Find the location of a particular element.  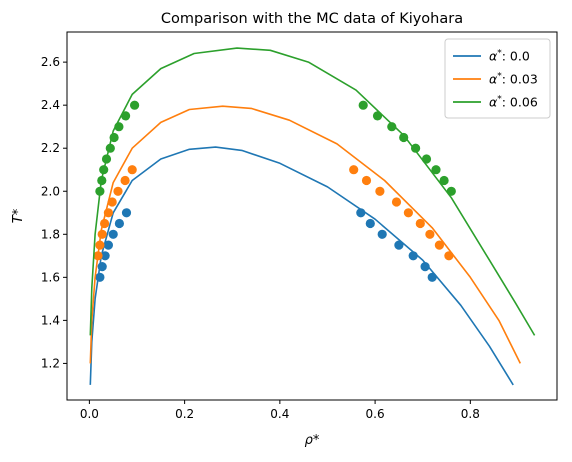

x-axis-label: ρ* is located at coordinates (312, 440).